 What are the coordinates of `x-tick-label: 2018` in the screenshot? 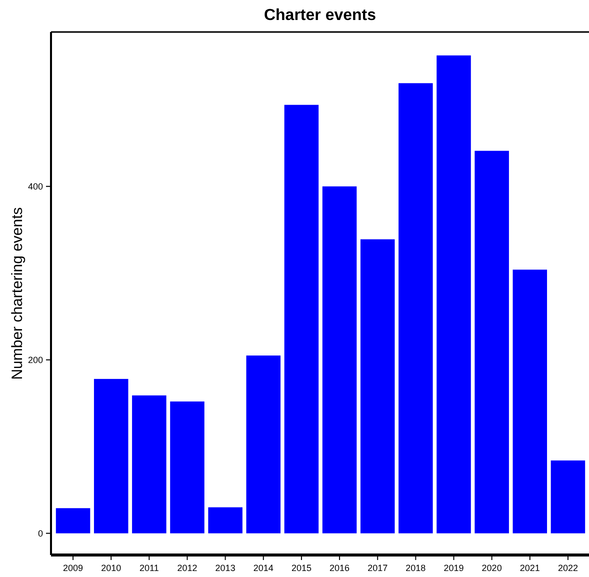 It's located at (416, 568).